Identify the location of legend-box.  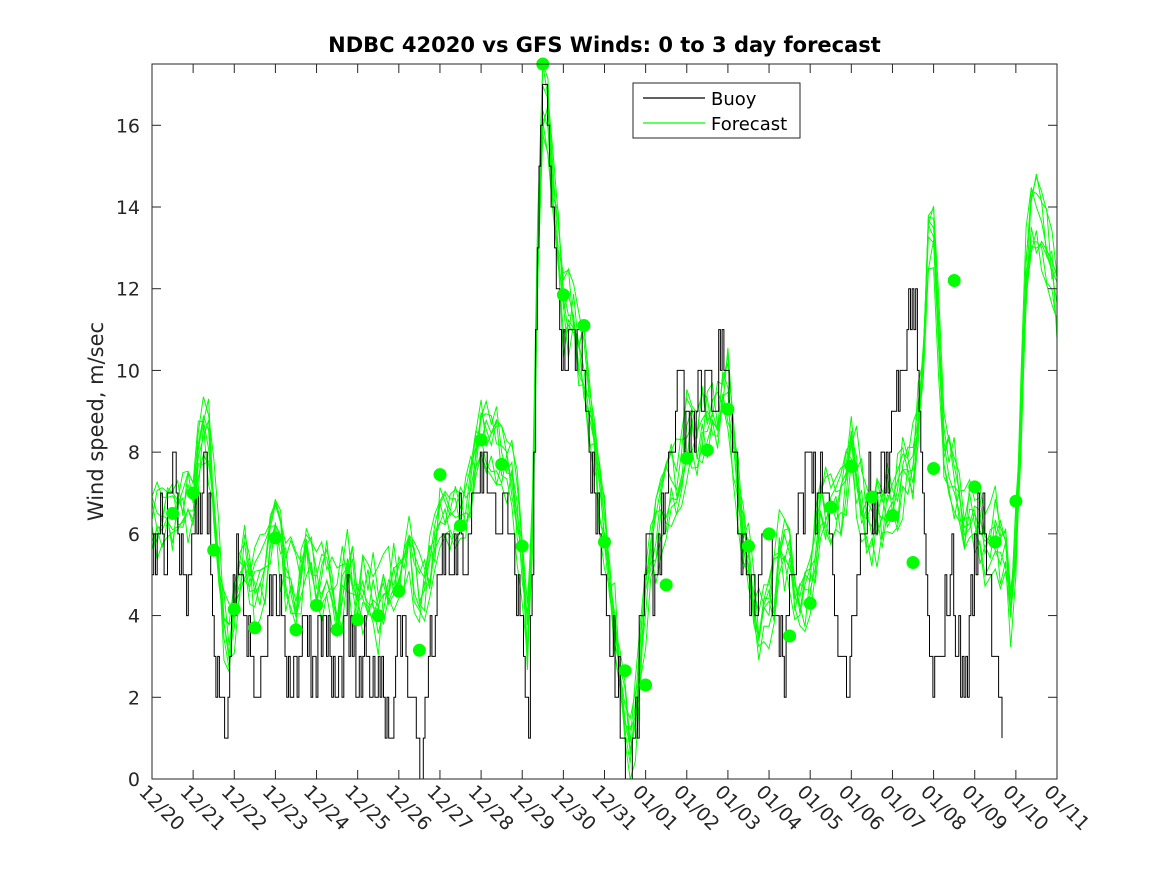
(716, 110).